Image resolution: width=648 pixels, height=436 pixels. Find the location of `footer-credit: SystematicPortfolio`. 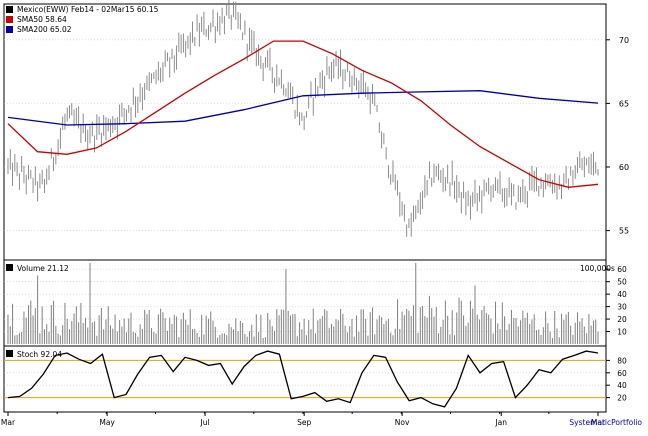

footer-credit: SystematicPortfolio is located at coordinates (605, 422).